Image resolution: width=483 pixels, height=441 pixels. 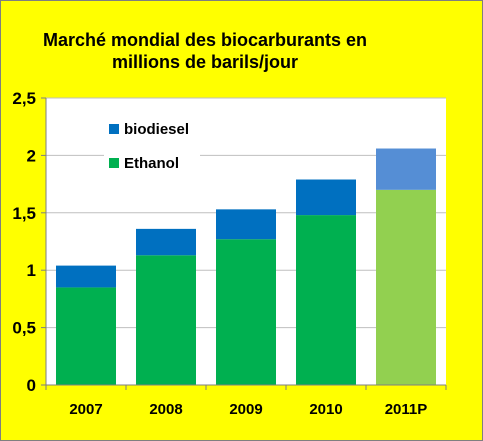 What do you see at coordinates (406, 409) in the screenshot?
I see `x-tick-label: 2011P` at bounding box center [406, 409].